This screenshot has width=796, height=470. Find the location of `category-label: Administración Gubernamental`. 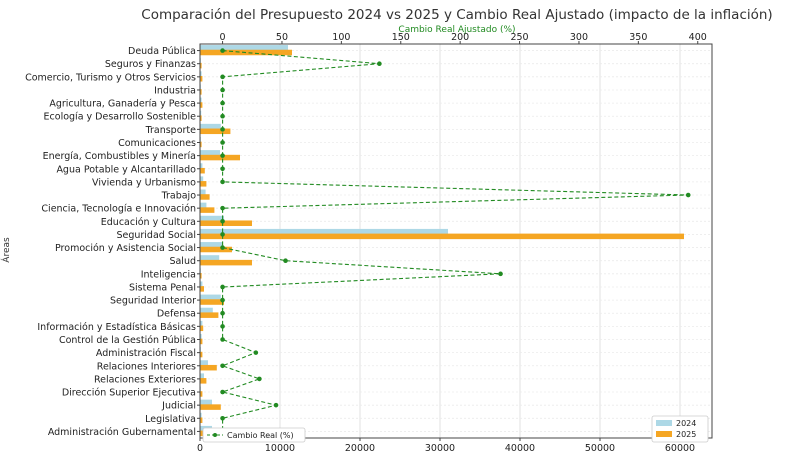

category-label: Administración Gubernamental is located at coordinates (122, 432).